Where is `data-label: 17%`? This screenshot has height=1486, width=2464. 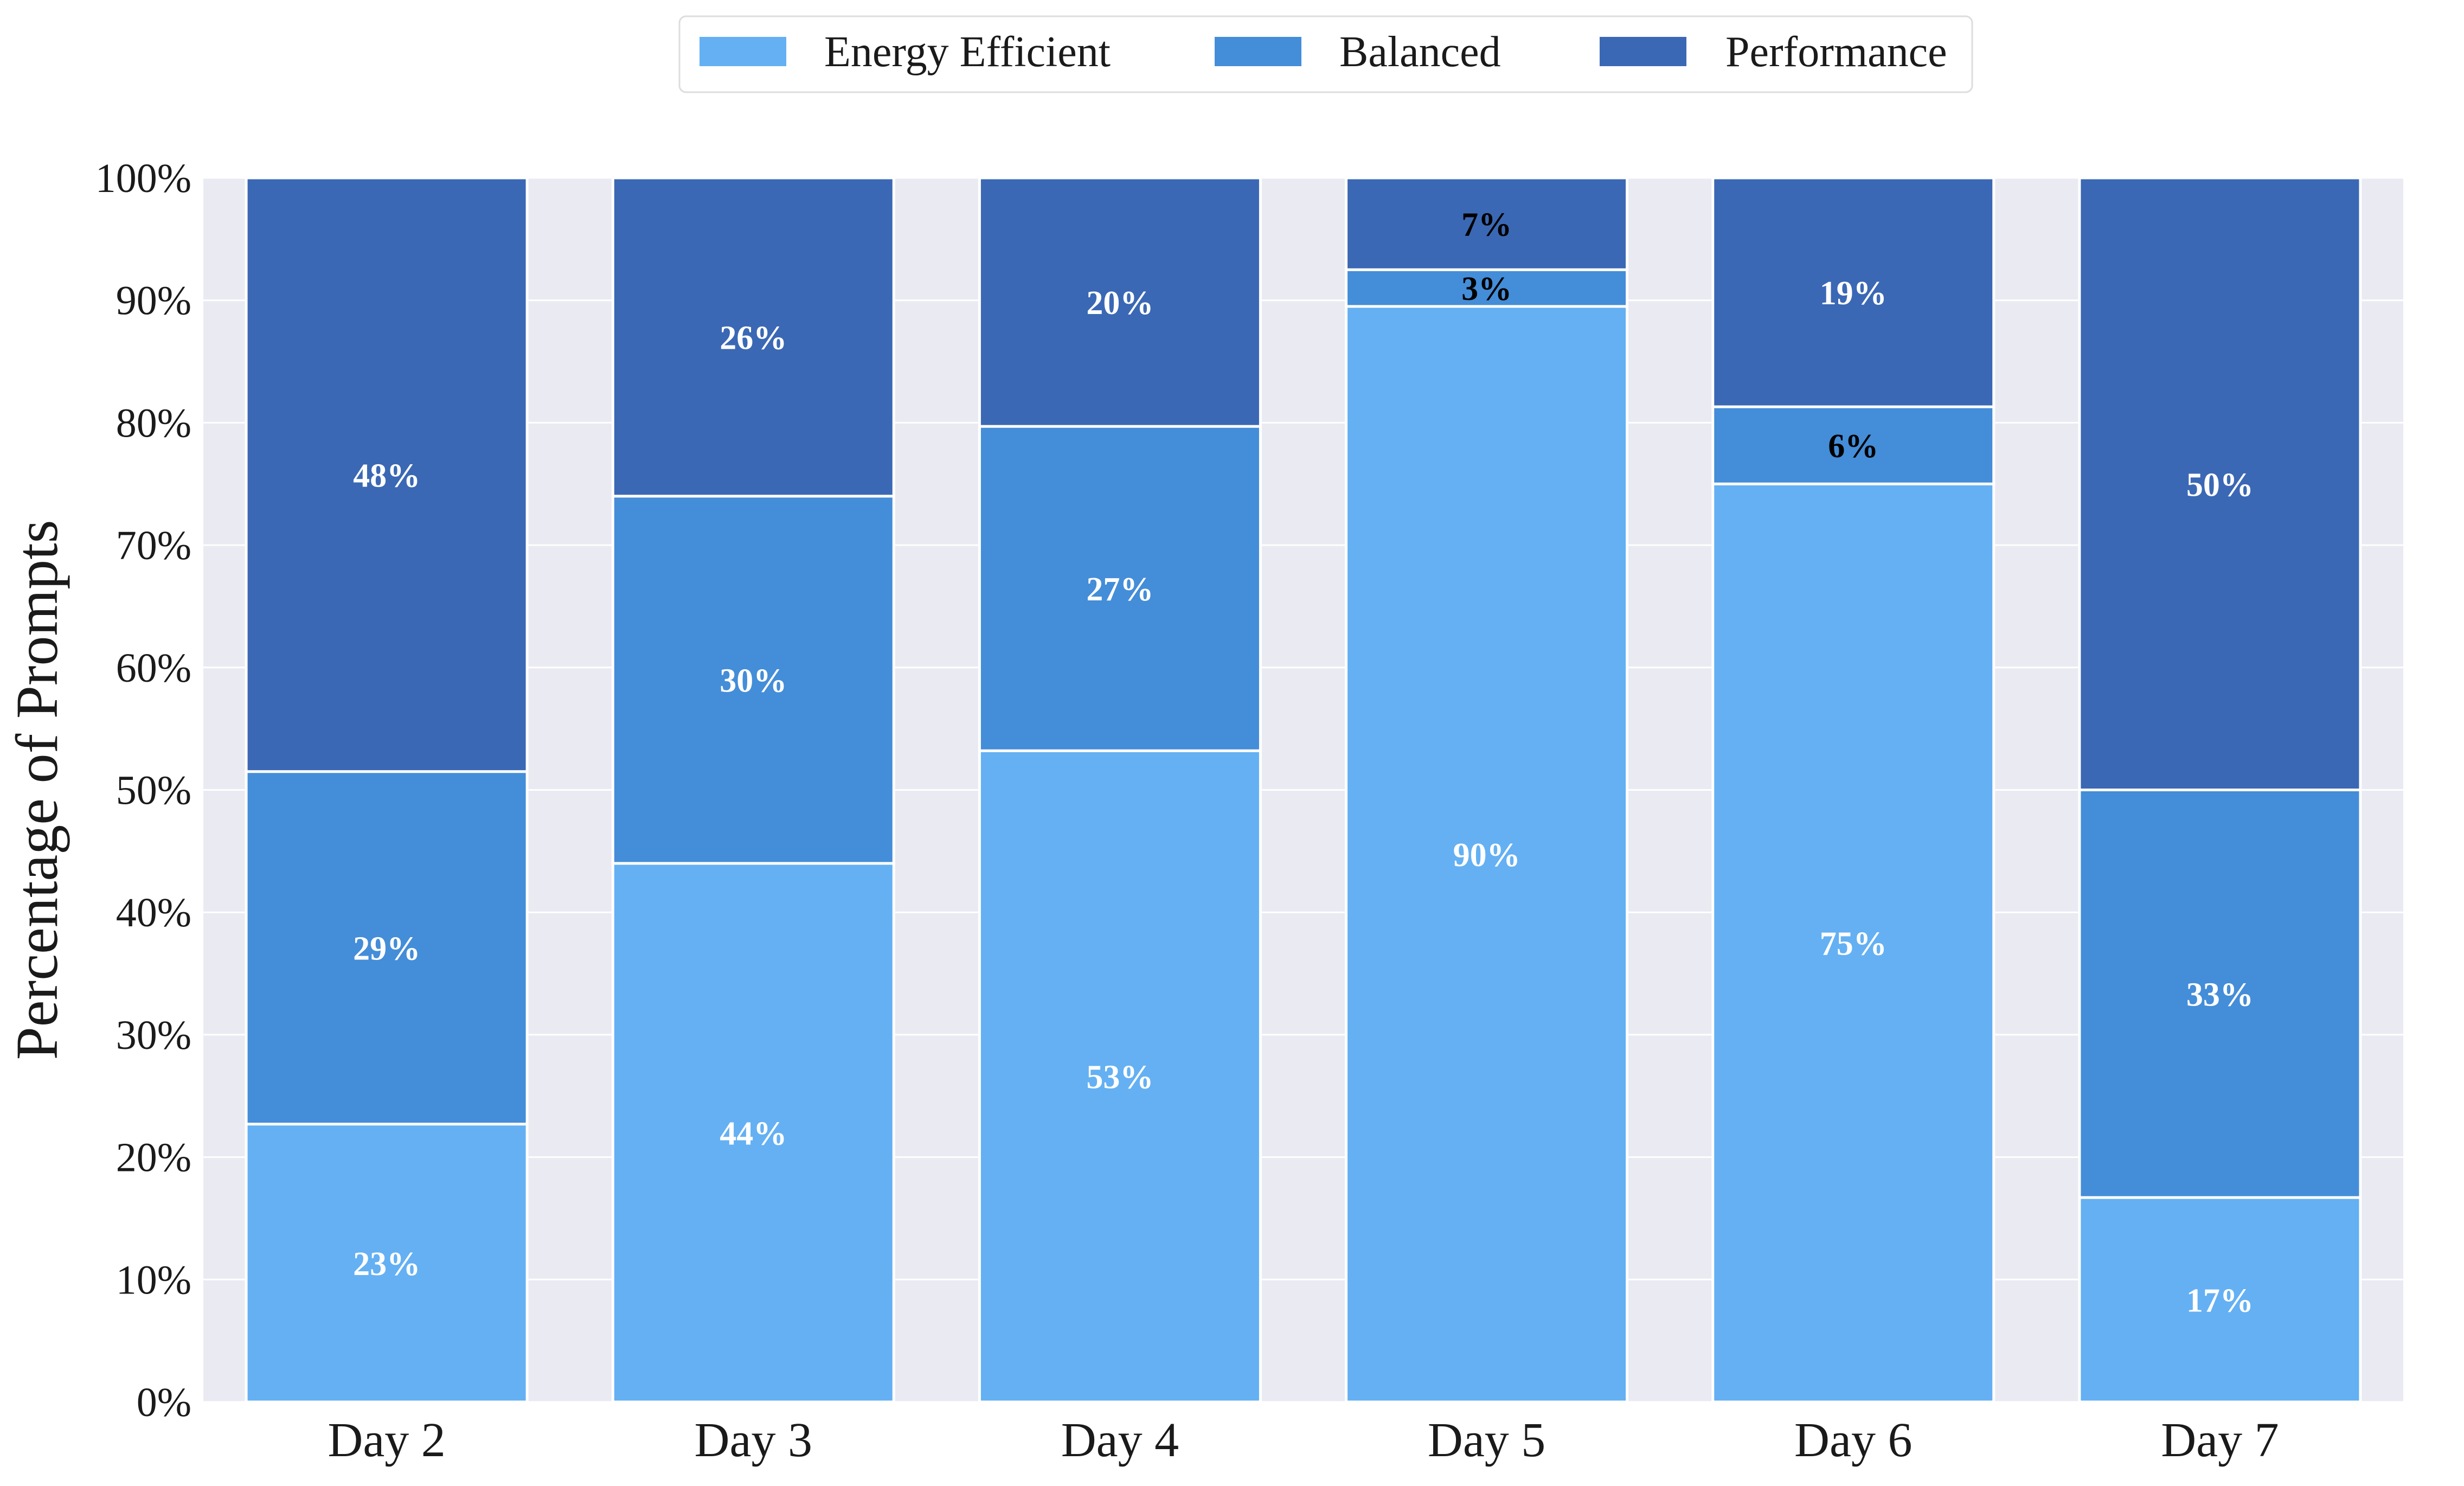
data-label: 17% is located at coordinates (2220, 1301).